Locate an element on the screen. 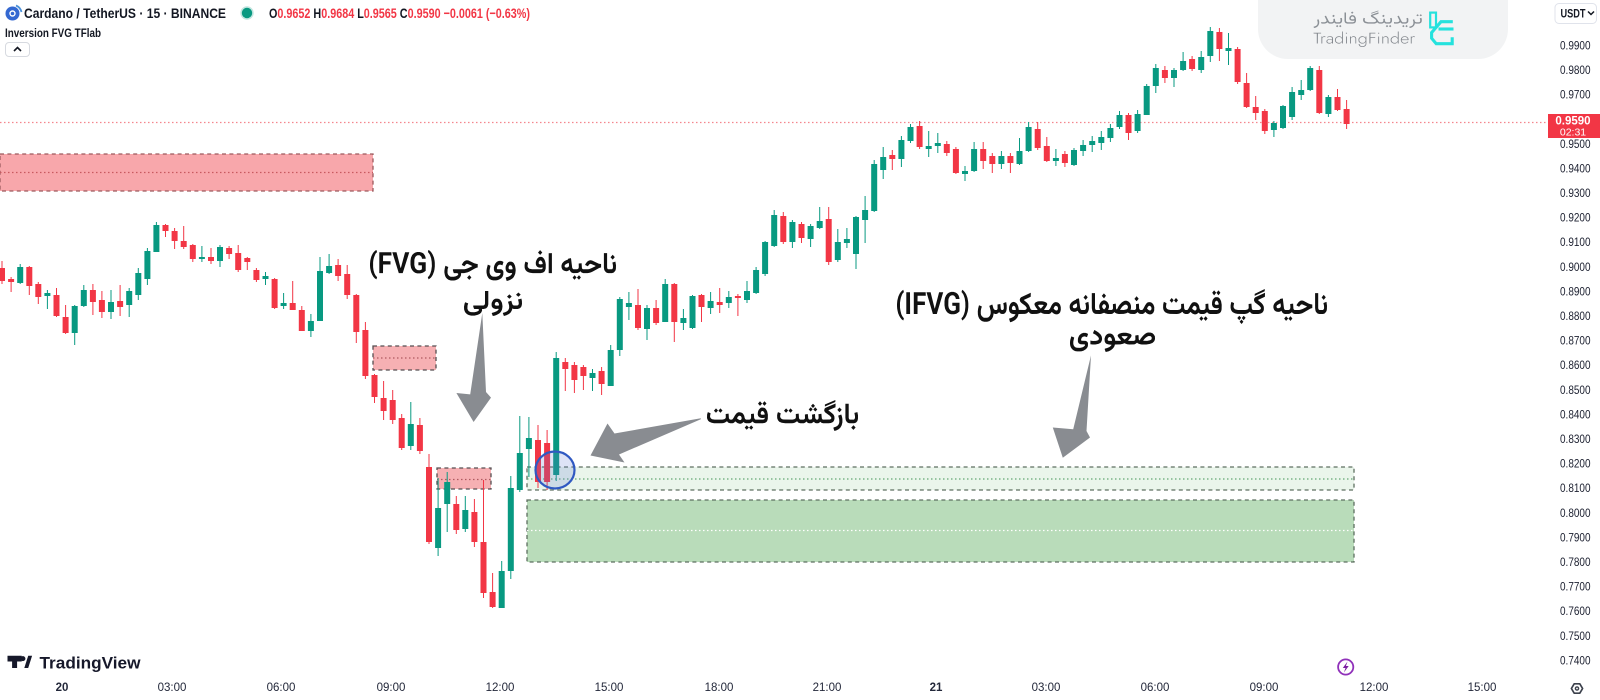  svg-text: USDT is located at coordinates (1573, 15).